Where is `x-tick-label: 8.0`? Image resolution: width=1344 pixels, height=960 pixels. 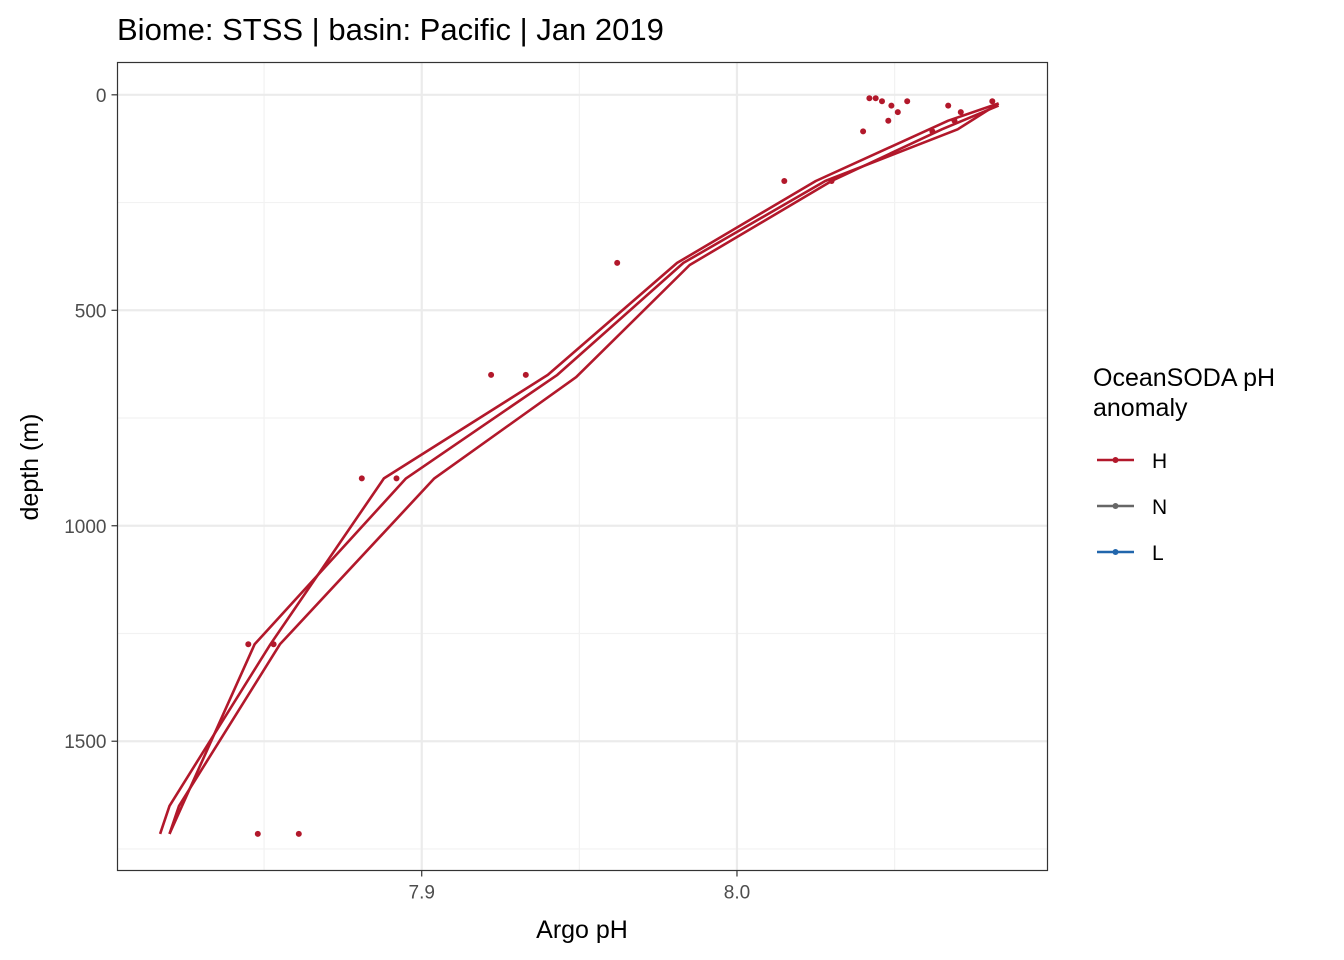 x-tick-label: 8.0 is located at coordinates (737, 893).